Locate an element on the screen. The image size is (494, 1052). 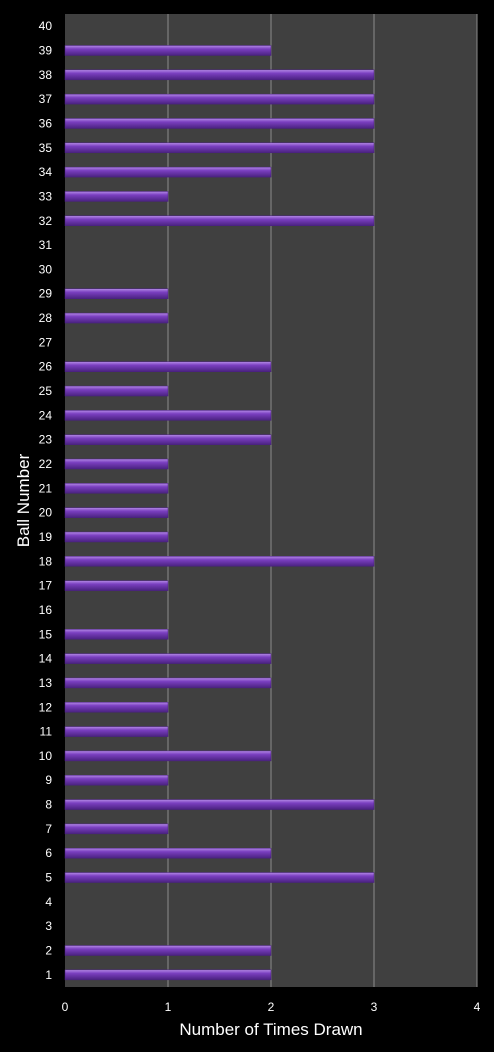
x-tick-label: 0 is located at coordinates (65, 1007).